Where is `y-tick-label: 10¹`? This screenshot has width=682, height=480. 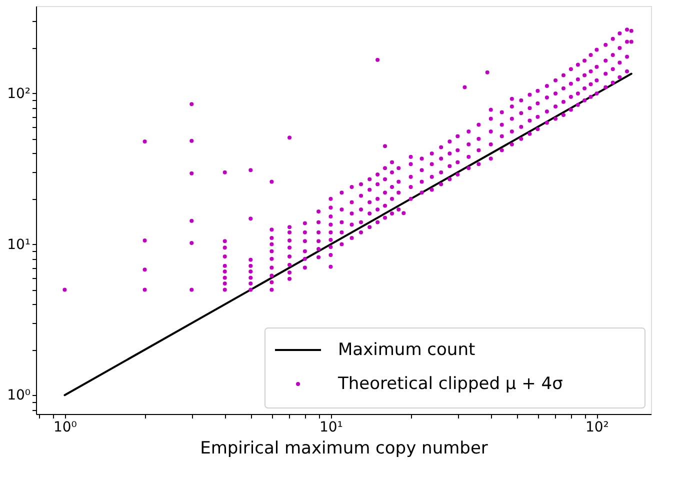 y-tick-label: 10¹ is located at coordinates (18, 244).